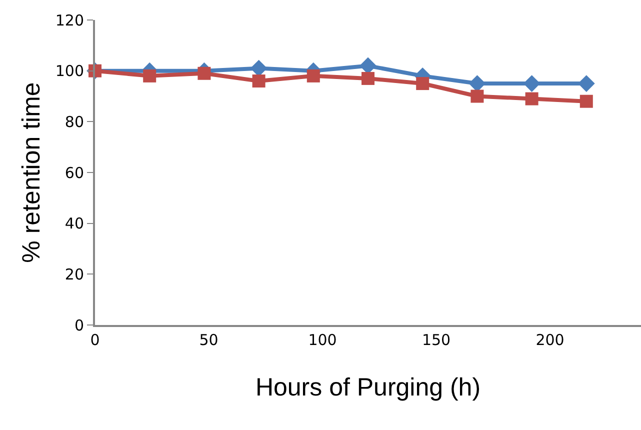 The height and width of the screenshot is (430, 641). What do you see at coordinates (74, 173) in the screenshot?
I see `y-tick-label: 60` at bounding box center [74, 173].